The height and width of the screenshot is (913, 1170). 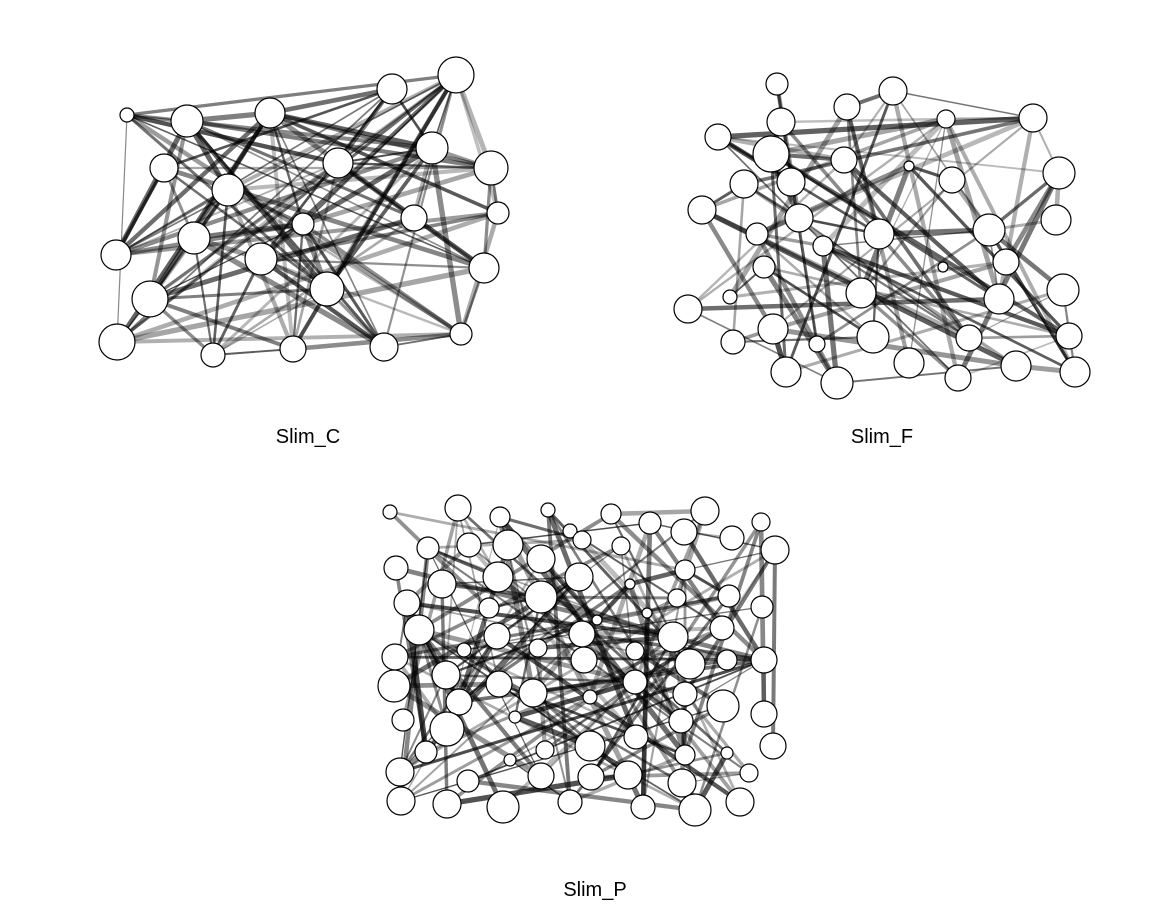 I want to click on nodes-c, so click(x=304, y=212).